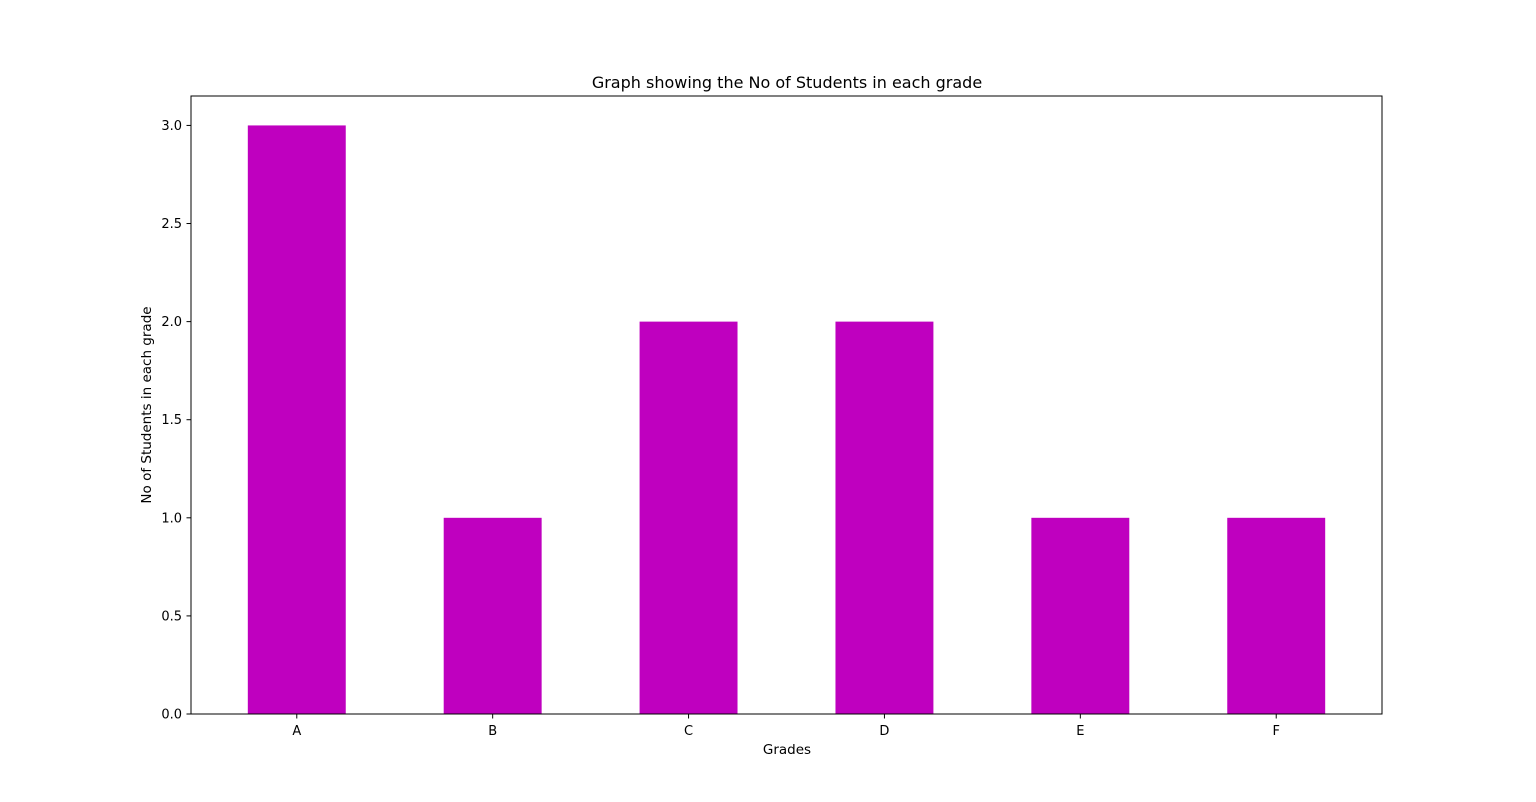  I want to click on x-tick-label: E, so click(1080, 731).